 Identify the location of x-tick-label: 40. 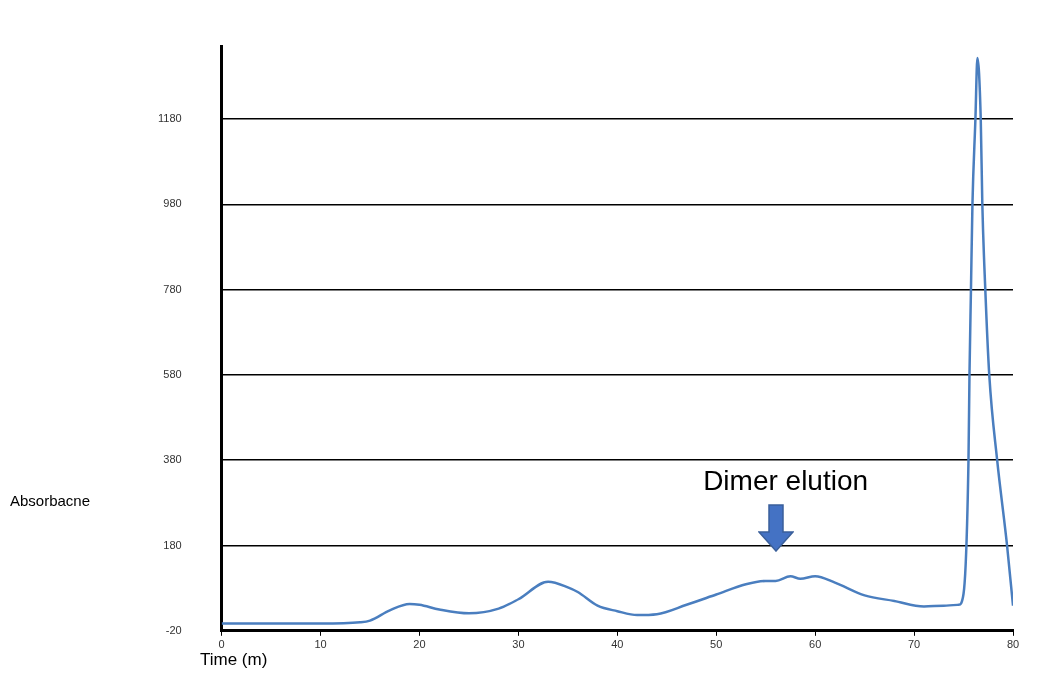
(617, 644).